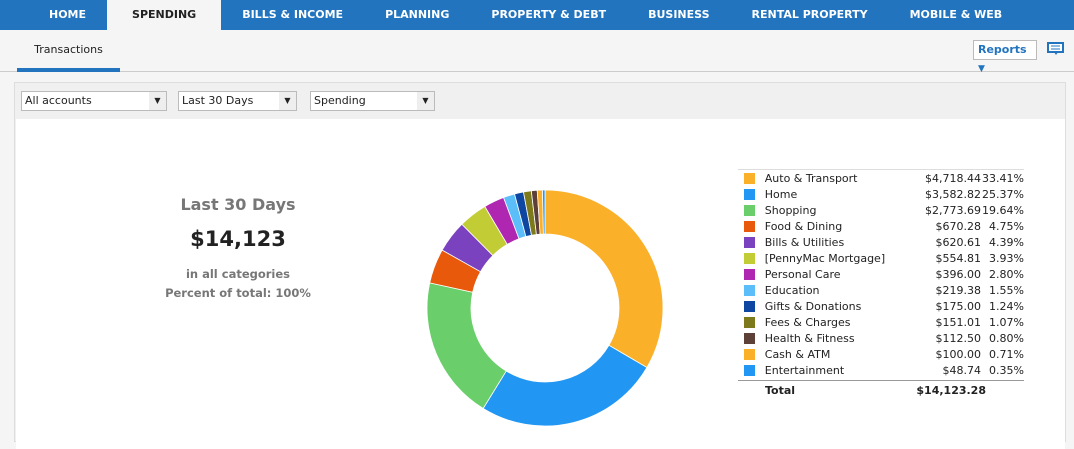 This screenshot has width=1074, height=449. What do you see at coordinates (881, 354) in the screenshot?
I see `legend-row: Cash & ATM $100.00 0.71%` at bounding box center [881, 354].